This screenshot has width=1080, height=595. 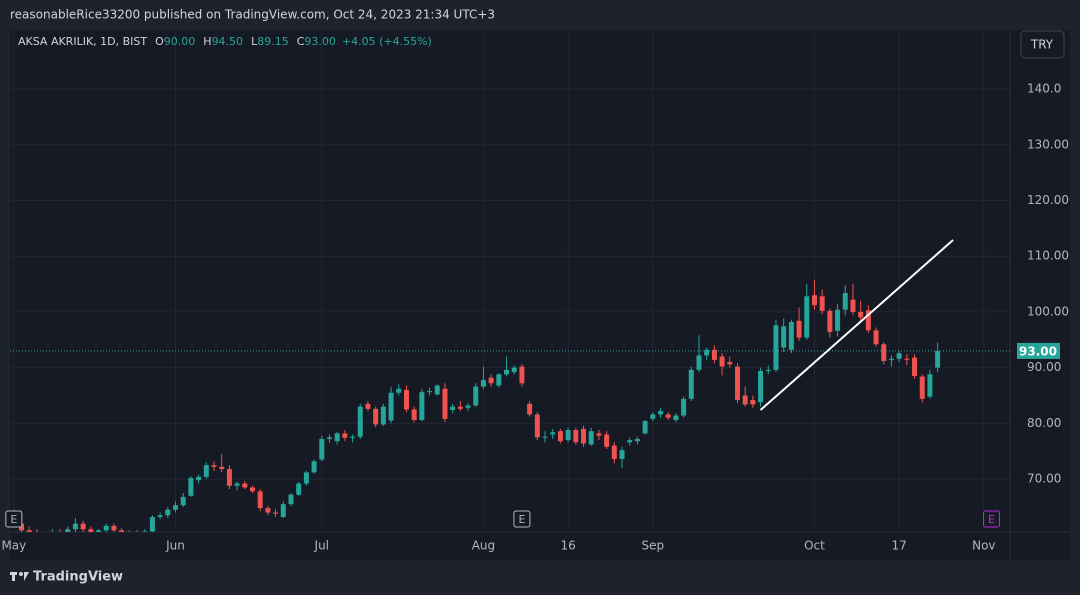 What do you see at coordinates (159, 41) in the screenshot?
I see `ohlc-key: O` at bounding box center [159, 41].